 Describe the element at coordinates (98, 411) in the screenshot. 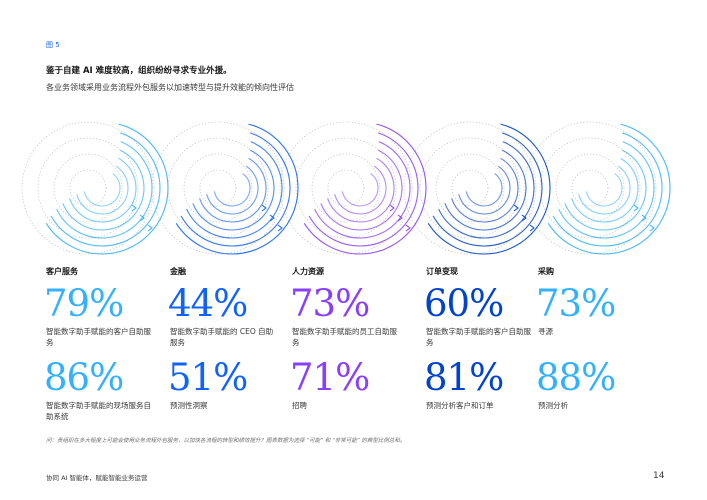

I see `stat-caption: 智能数字助手赋能的现场服务自助系统` at that location.